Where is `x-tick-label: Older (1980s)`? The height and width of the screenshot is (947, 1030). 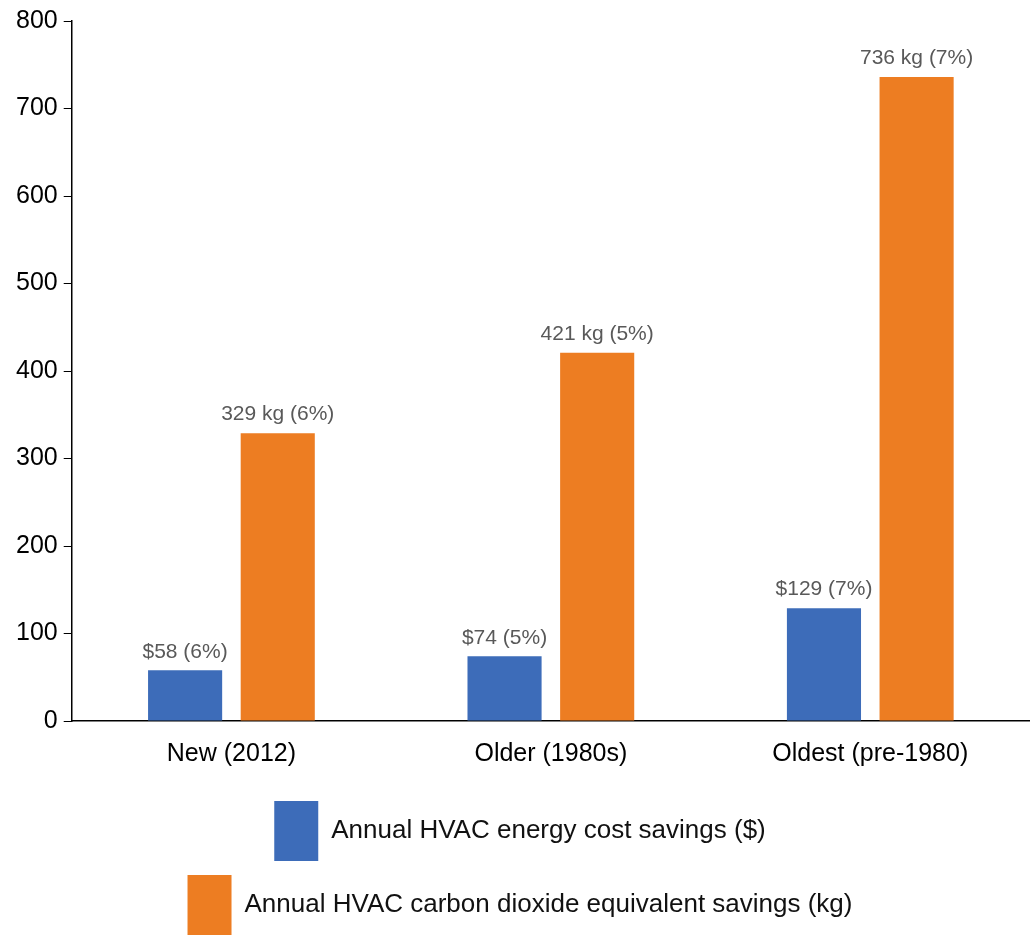
x-tick-label: Older (1980s) is located at coordinates (551, 751).